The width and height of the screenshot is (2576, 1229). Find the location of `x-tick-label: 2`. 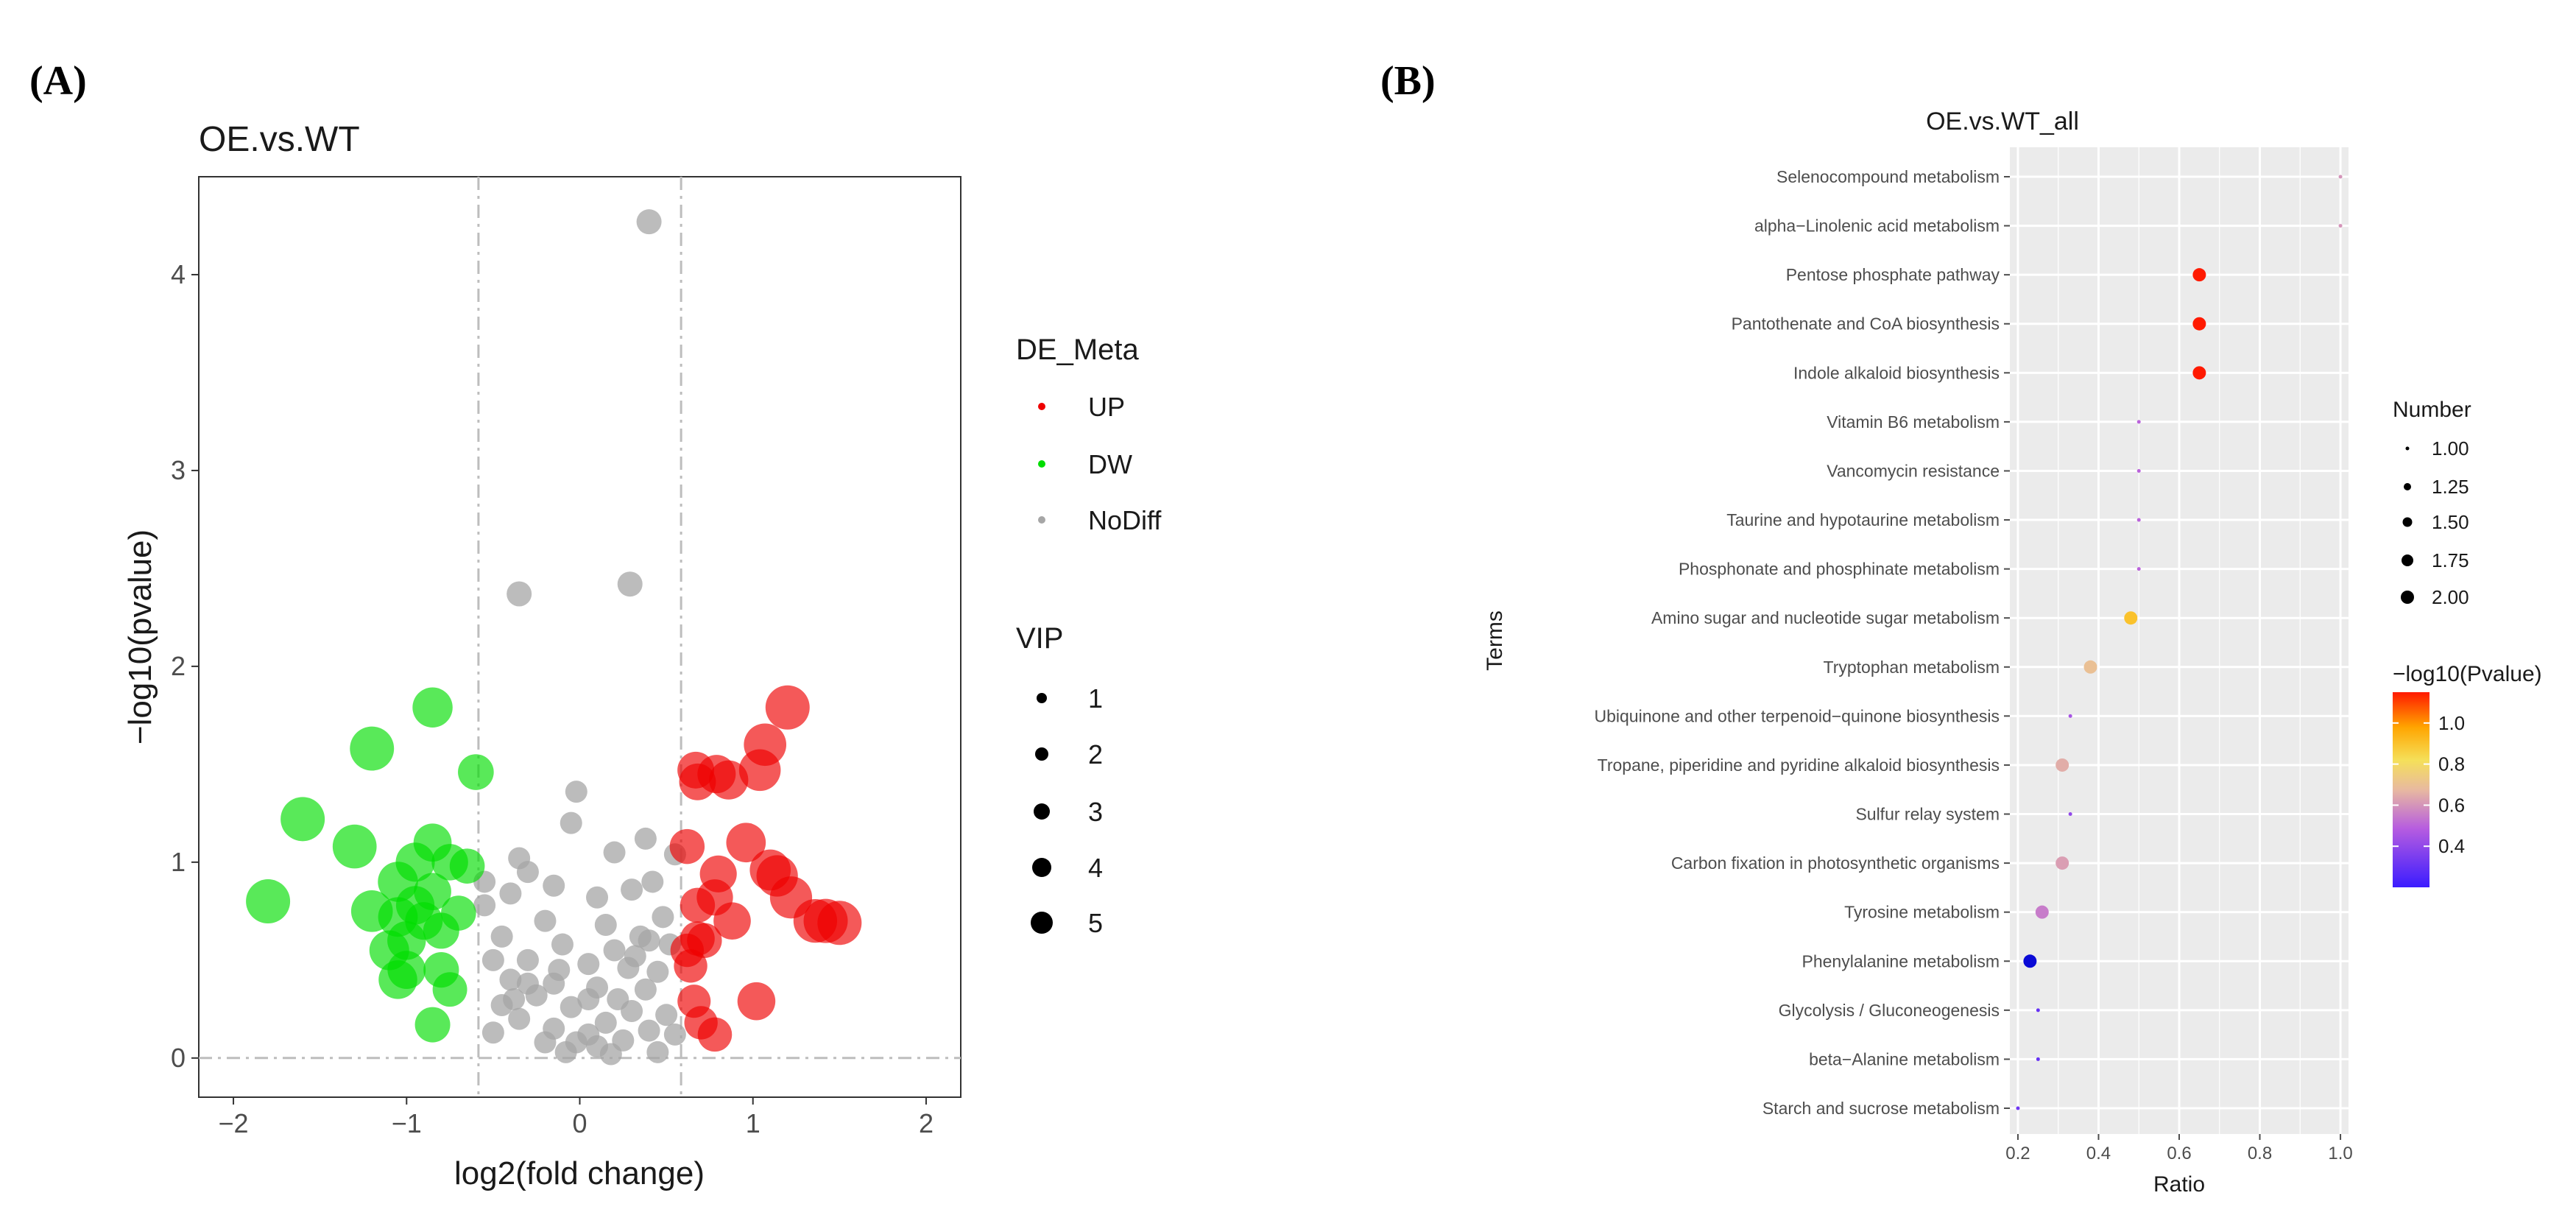

x-tick-label: 2 is located at coordinates (926, 1123).